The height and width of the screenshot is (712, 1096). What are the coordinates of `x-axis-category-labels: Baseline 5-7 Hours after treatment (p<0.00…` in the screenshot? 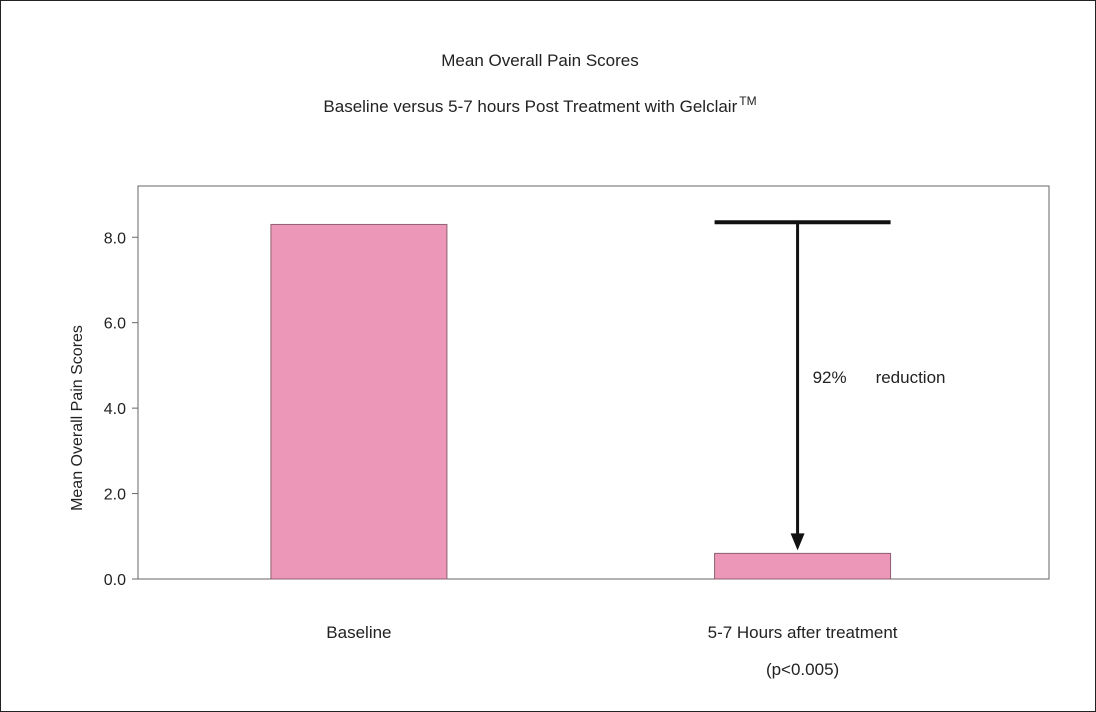 It's located at (611, 651).